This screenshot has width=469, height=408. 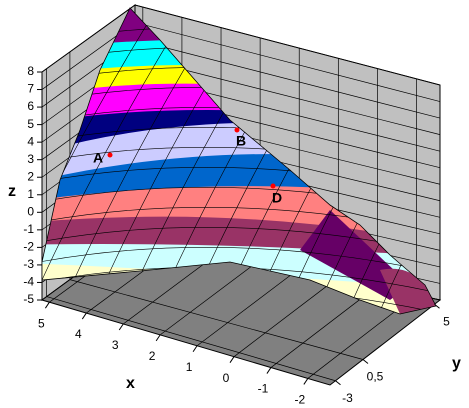 What do you see at coordinates (241, 141) in the screenshot?
I see `point-label: B` at bounding box center [241, 141].